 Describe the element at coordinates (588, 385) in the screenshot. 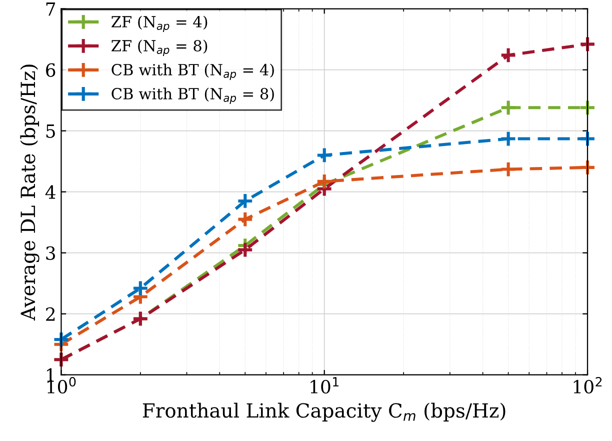

I see `x-tick-label: 10$^{2}$` at that location.